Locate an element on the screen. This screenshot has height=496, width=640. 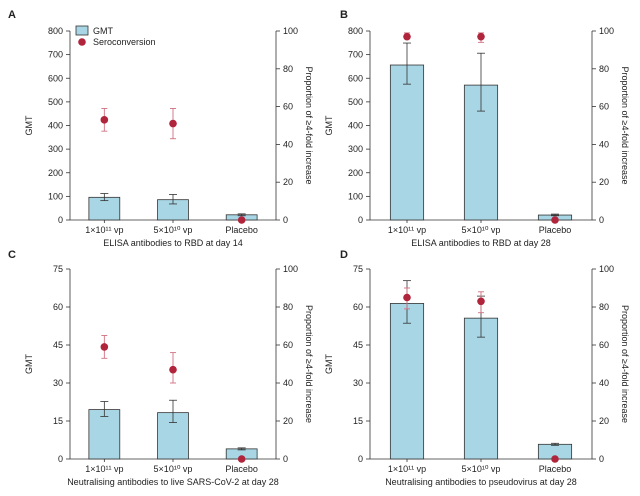
legend-gmt-label: GMT is located at coordinates (103, 31).